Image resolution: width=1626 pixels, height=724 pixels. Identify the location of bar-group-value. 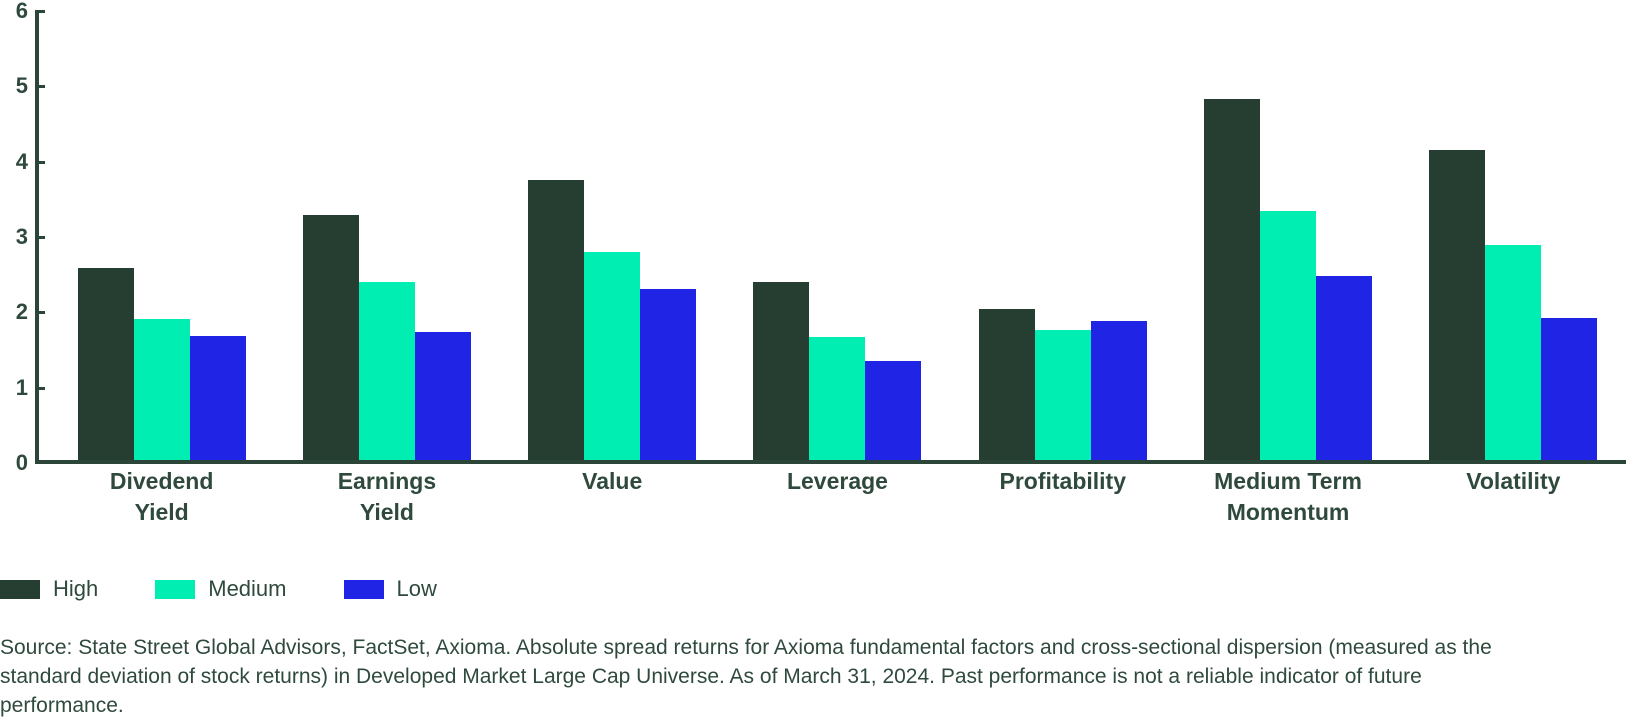
(612, 230).